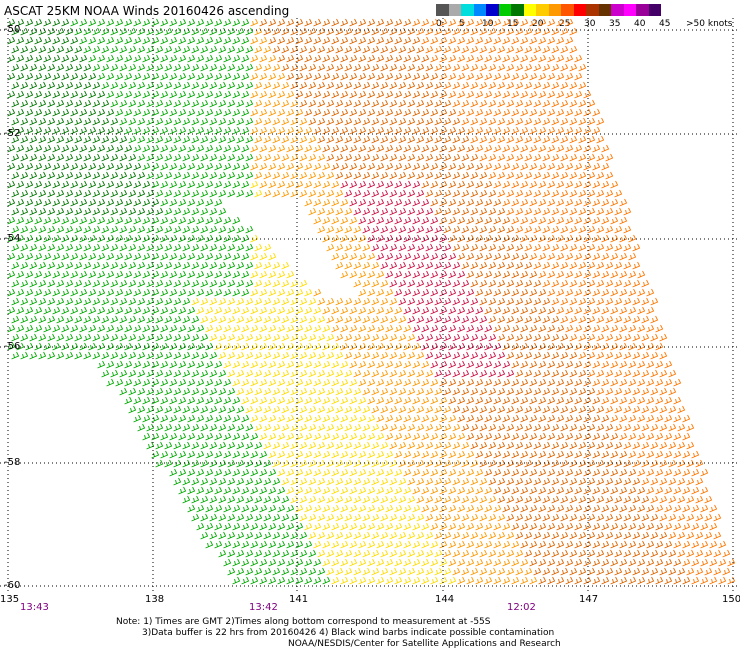 The height and width of the screenshot is (650, 740). I want to click on lat-label: -60, so click(12, 585).